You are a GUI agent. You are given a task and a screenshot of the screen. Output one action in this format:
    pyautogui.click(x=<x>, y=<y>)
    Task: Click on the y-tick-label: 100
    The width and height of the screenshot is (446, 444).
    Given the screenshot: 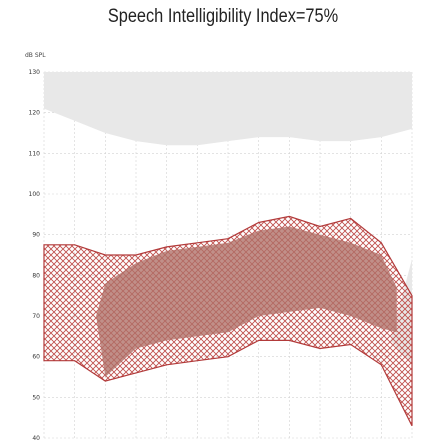 What is the action you would take?
    pyautogui.click(x=35, y=194)
    